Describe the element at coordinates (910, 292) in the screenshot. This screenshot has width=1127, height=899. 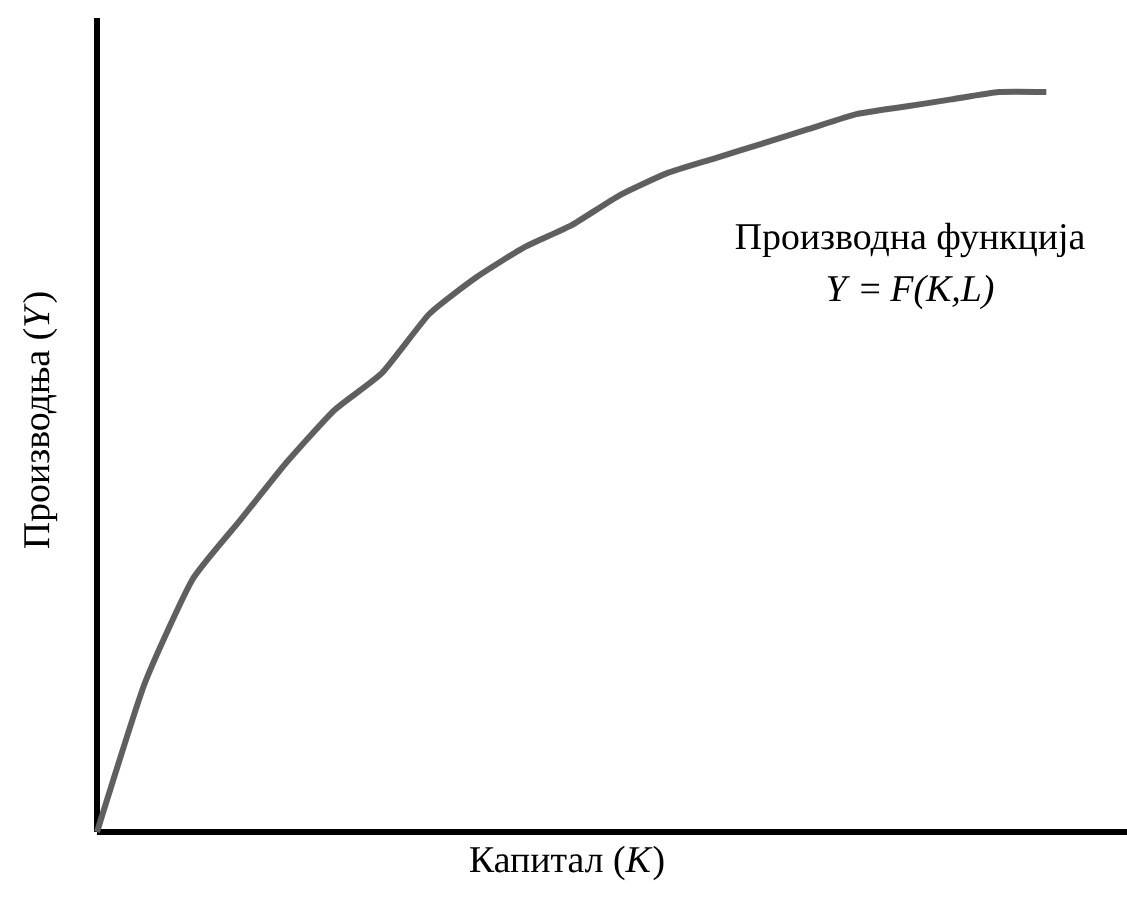
I see `annotation: Y = F(K,L)` at that location.